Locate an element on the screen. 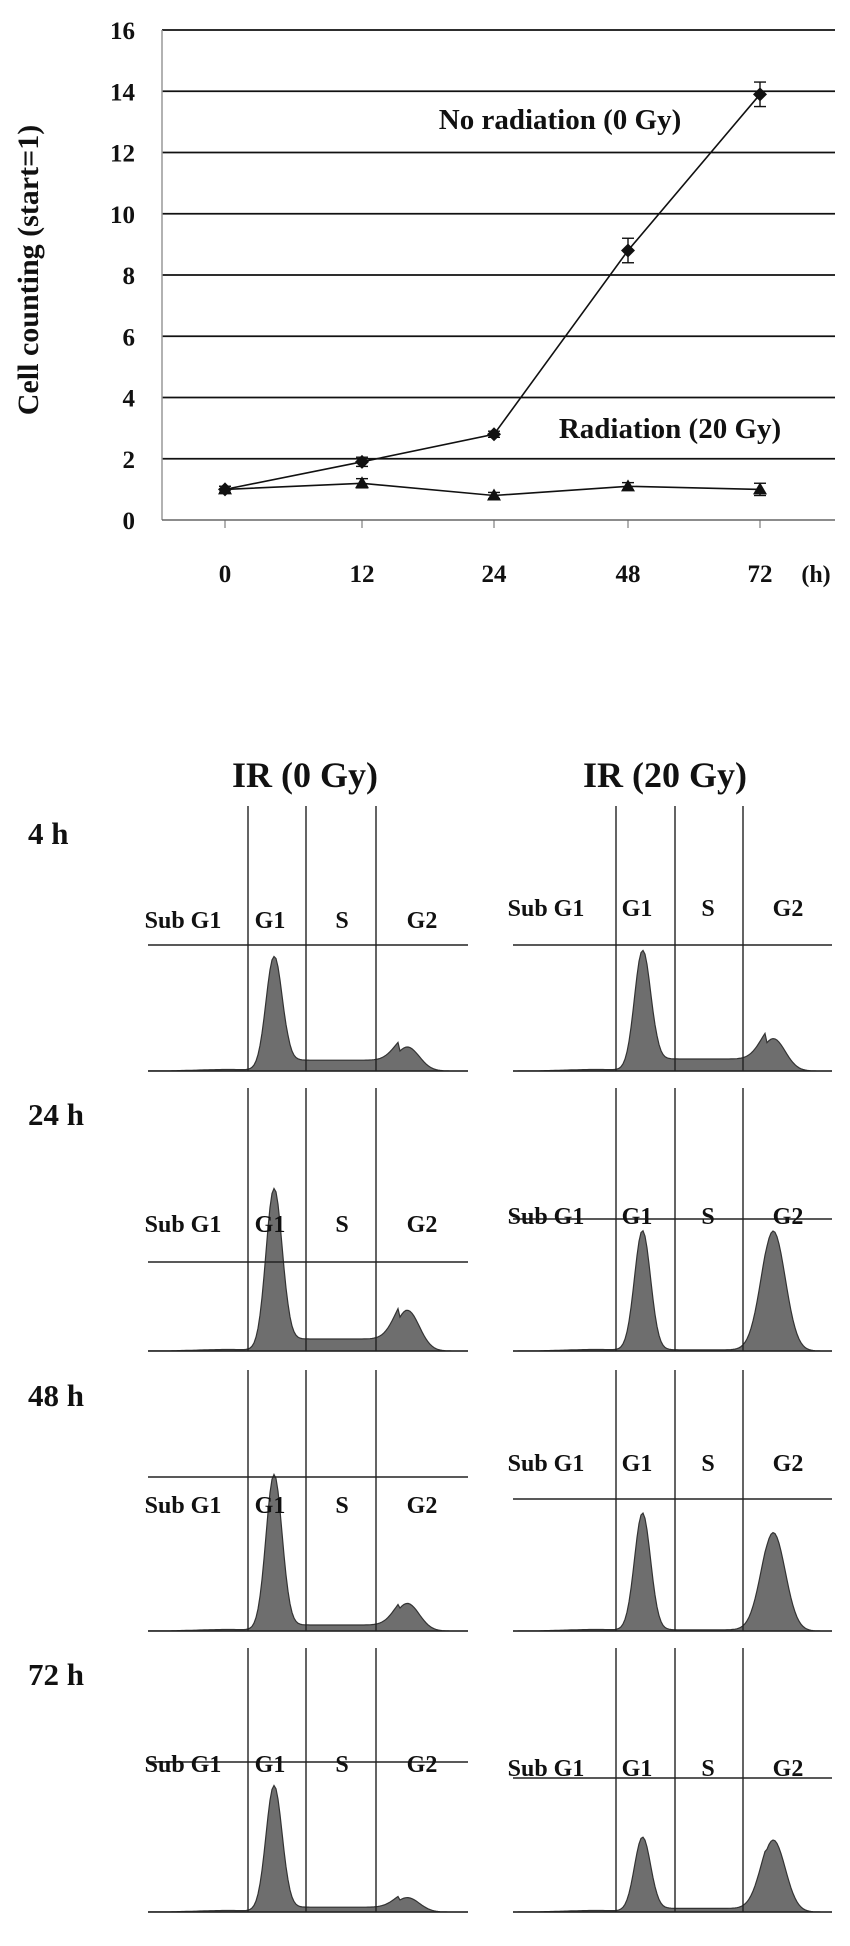 The width and height of the screenshot is (850, 1946). x-tick-label: 48 is located at coordinates (628, 574).